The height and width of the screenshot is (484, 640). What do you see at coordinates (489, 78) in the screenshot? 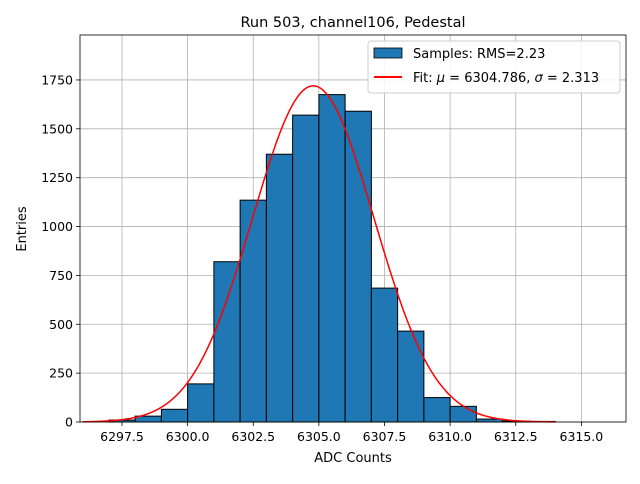
I see `legend-fit-text-2: = 6304.786,` at bounding box center [489, 78].